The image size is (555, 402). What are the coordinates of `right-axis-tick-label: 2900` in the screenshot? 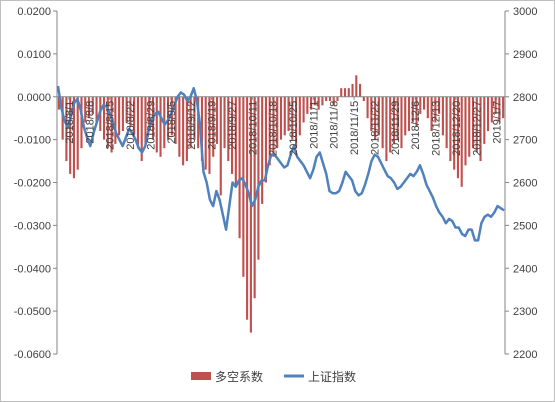 It's located at (525, 55).